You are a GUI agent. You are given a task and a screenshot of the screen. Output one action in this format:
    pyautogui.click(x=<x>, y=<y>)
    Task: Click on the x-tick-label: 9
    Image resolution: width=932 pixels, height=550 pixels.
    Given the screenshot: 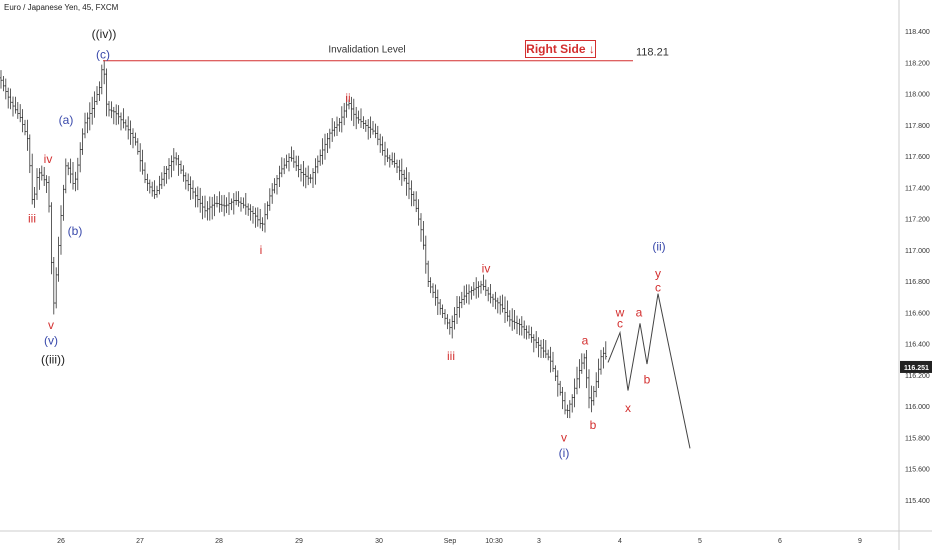 What is the action you would take?
    pyautogui.click(x=860, y=541)
    